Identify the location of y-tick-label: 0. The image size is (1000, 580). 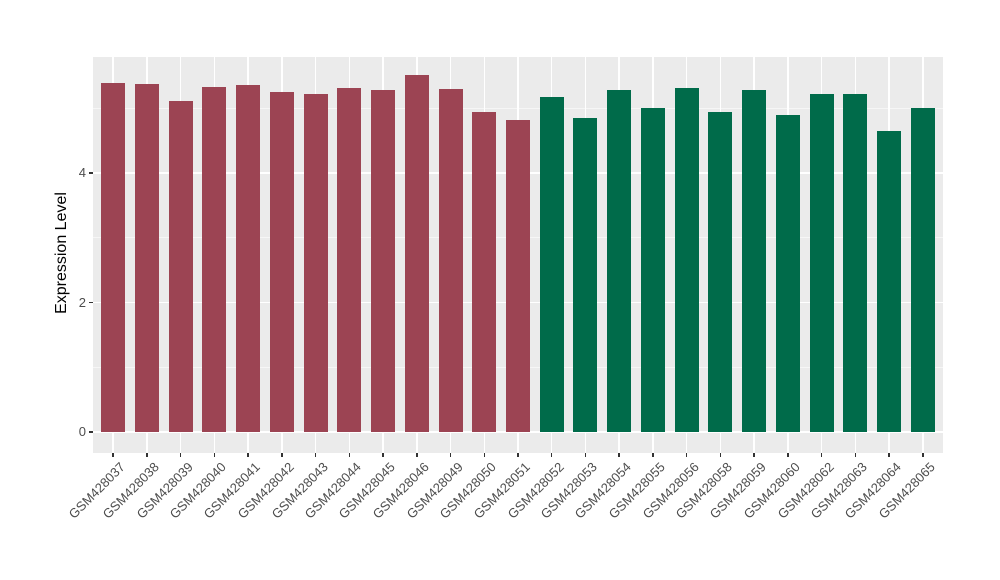
(82, 431).